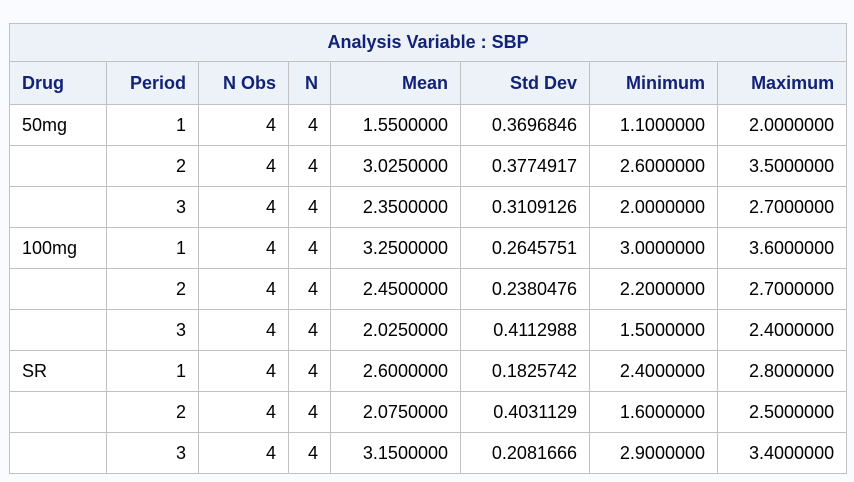 The image size is (854, 482). Describe the element at coordinates (653, 289) in the screenshot. I see `cell-minimum: 2.2000000` at that location.